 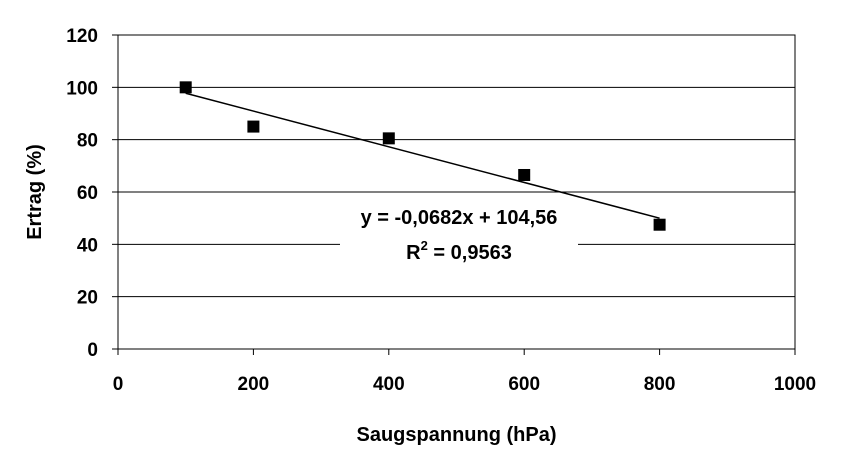 What do you see at coordinates (413, 253) in the screenshot?
I see `r2-prefix: R` at bounding box center [413, 253].